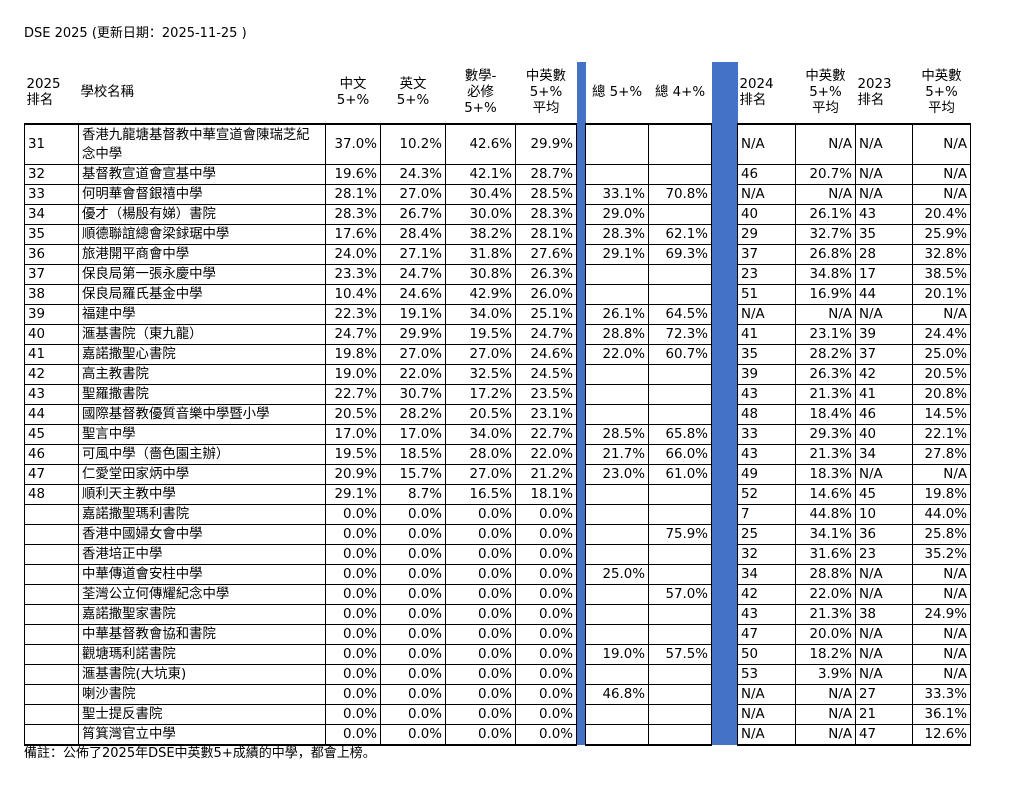 The image size is (1024, 792). I want to click on english-pct-cell: 15.7%, so click(413, 474).